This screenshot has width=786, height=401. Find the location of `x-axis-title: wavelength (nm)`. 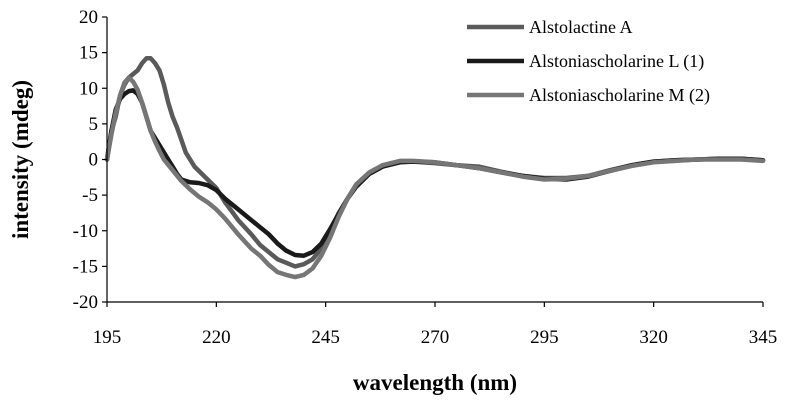

x-axis-title: wavelength (nm) is located at coordinates (435, 382).